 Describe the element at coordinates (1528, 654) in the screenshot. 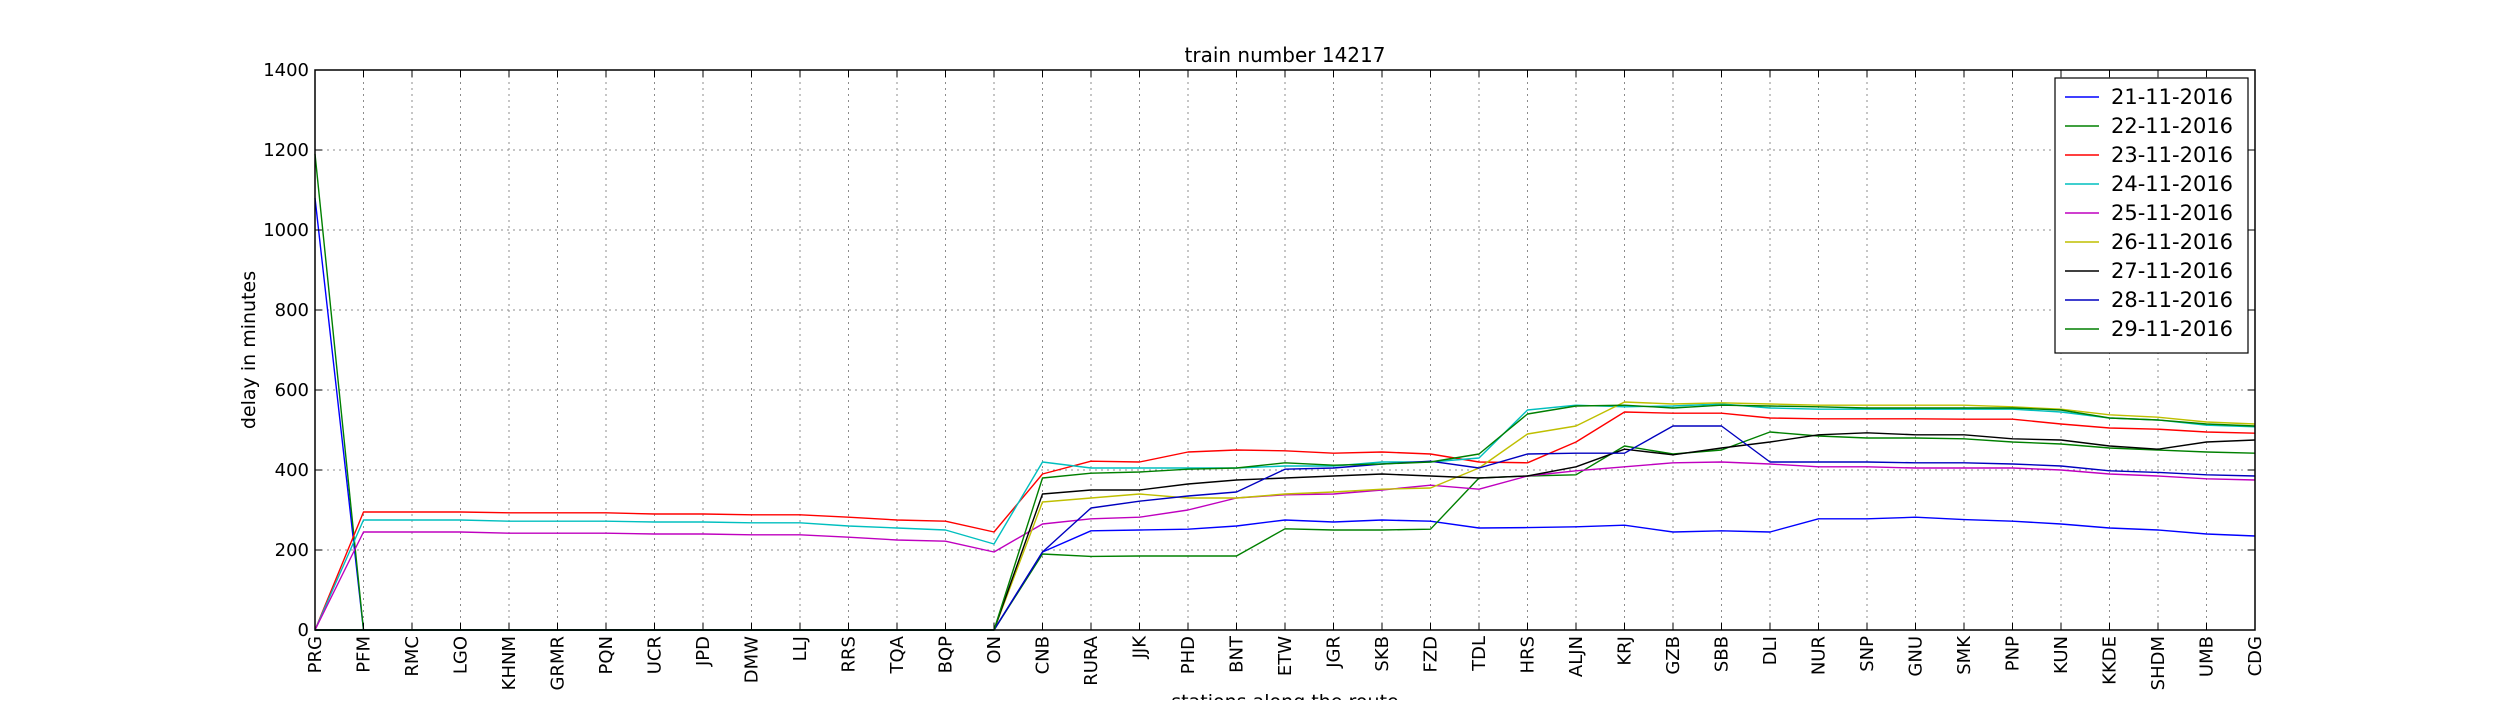

I see `x-tick-label: HRS` at that location.